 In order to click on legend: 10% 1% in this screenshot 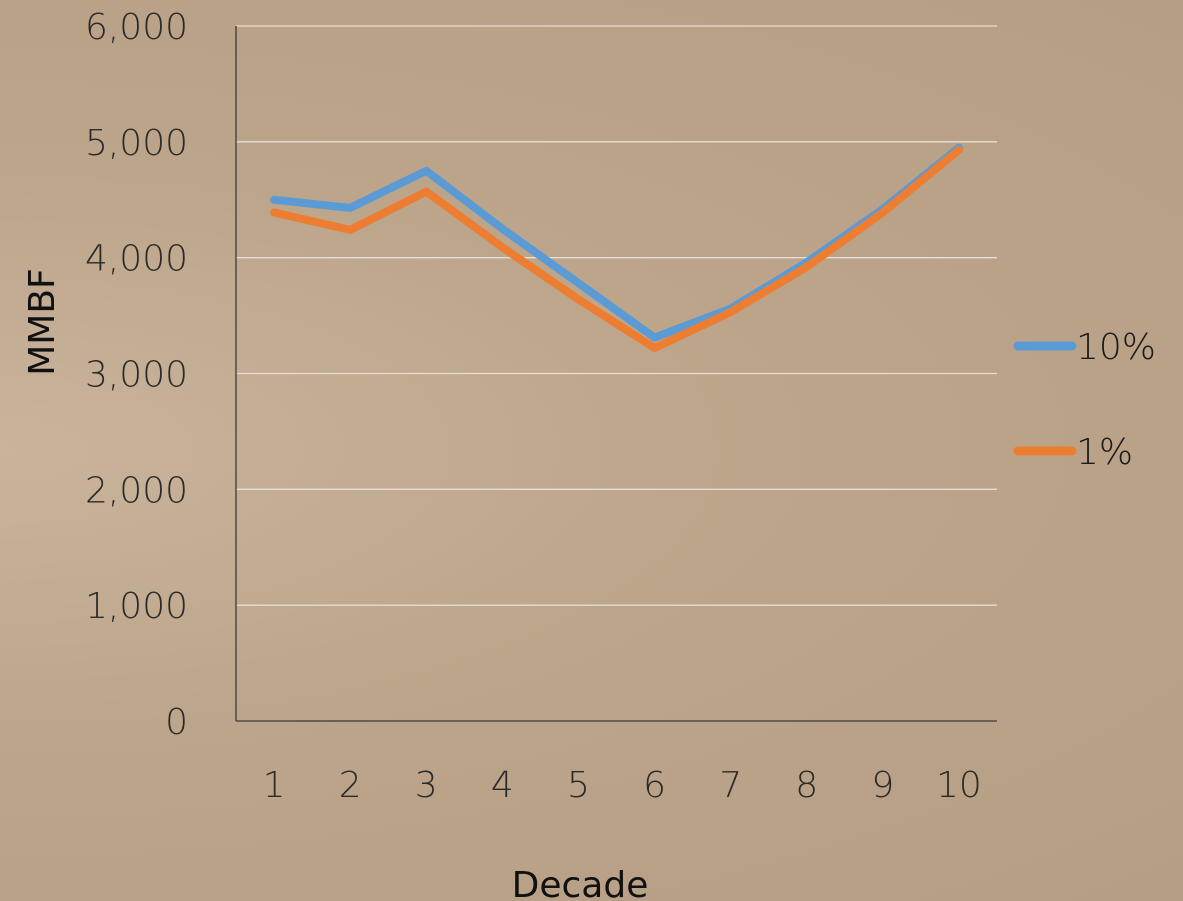, I will do `click(1084, 400)`.